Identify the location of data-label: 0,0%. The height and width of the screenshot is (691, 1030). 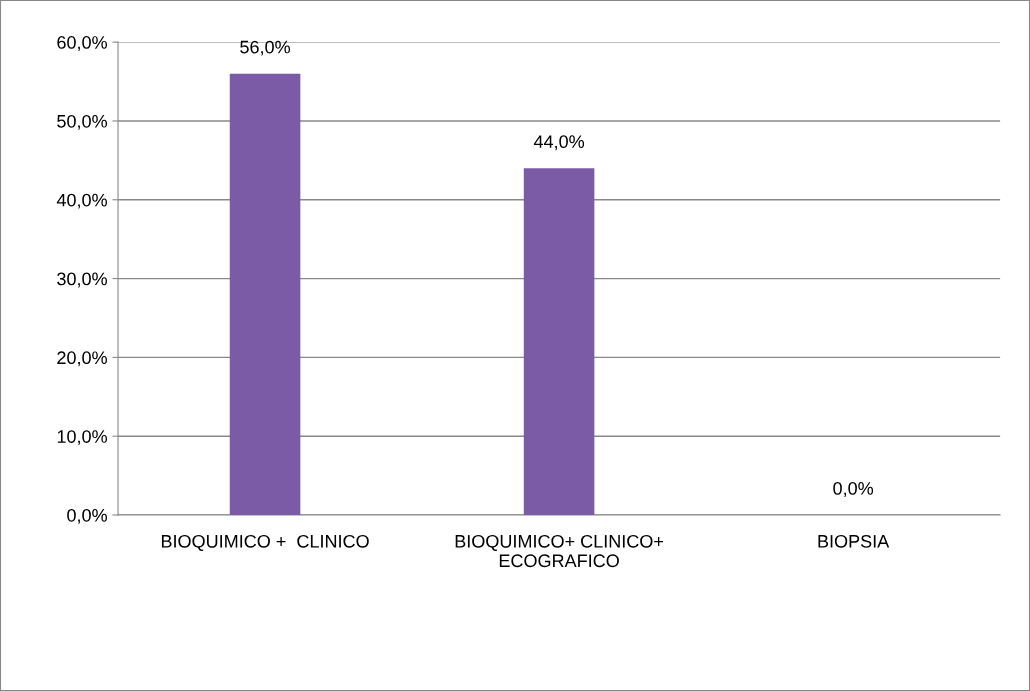
(853, 489).